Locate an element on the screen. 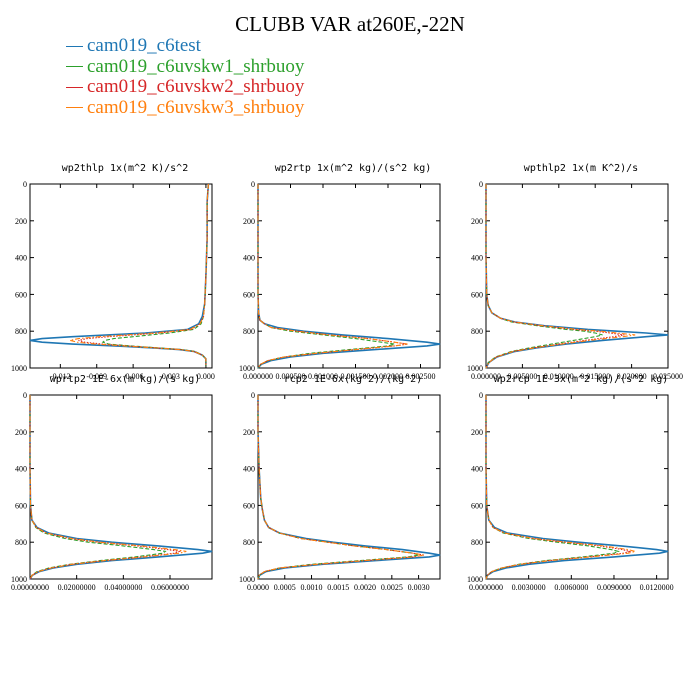  x-tick-label: 0.0025 is located at coordinates (392, 587).